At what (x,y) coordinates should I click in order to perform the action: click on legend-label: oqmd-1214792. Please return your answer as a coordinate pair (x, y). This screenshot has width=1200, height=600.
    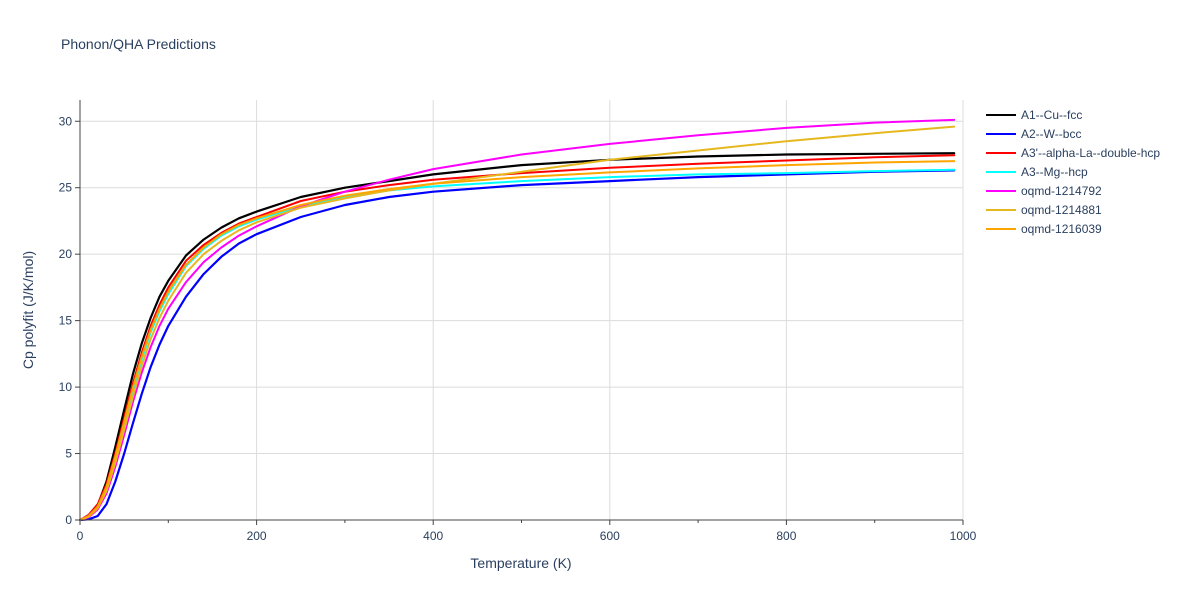
    Looking at the image, I should click on (1061, 191).